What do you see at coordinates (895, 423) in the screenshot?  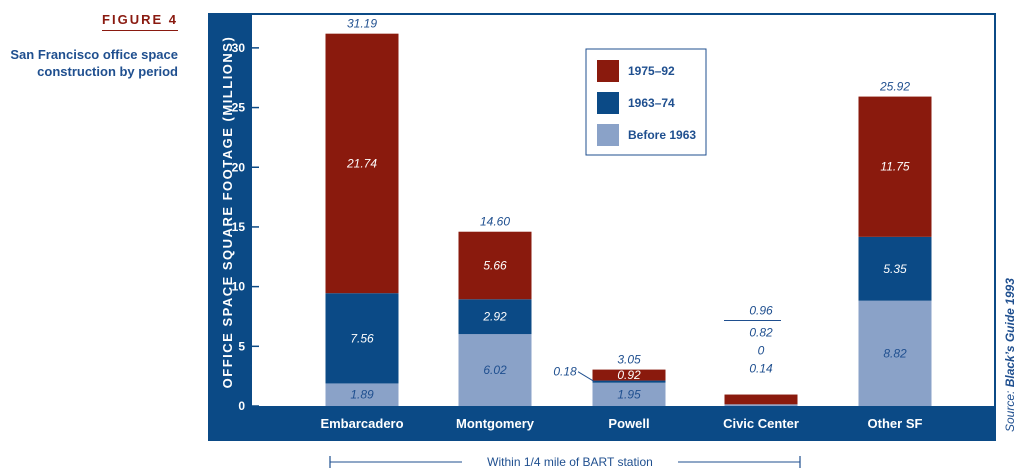 I see `x-tick-label: Other SF` at bounding box center [895, 423].